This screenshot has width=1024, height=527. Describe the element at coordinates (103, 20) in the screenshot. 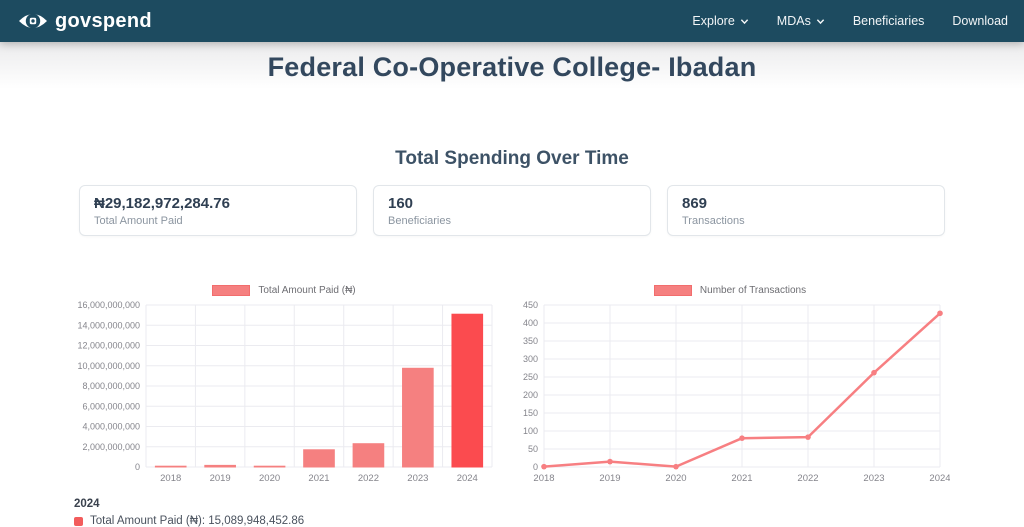

I see `brand-name: govspend` at that location.